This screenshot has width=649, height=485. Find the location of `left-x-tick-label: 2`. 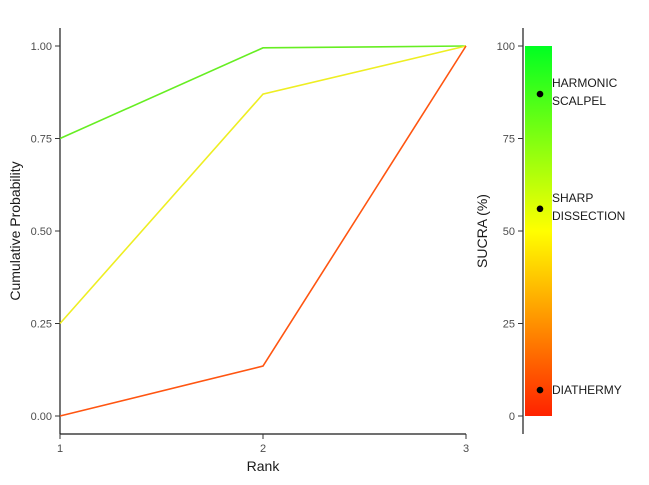

left-x-tick-label: 2 is located at coordinates (263, 449).